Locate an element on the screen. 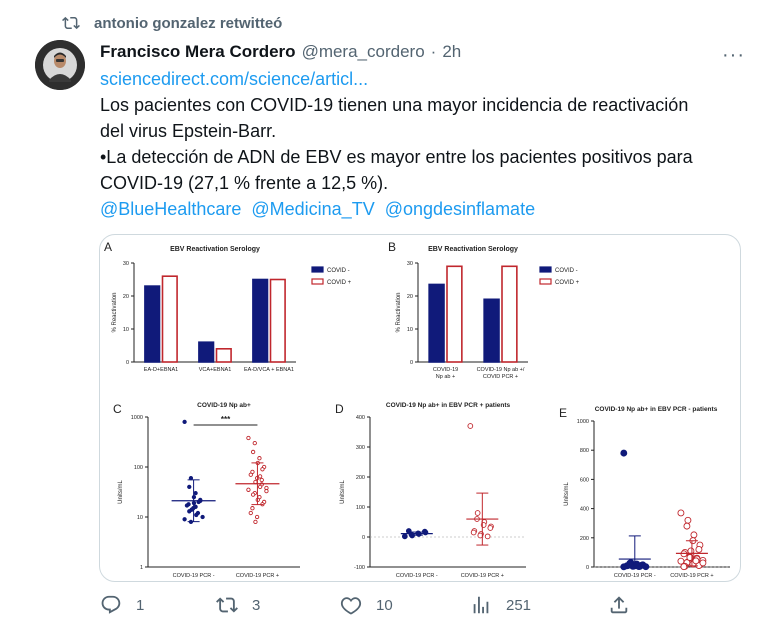  reply-count: 1 is located at coordinates (140, 605).